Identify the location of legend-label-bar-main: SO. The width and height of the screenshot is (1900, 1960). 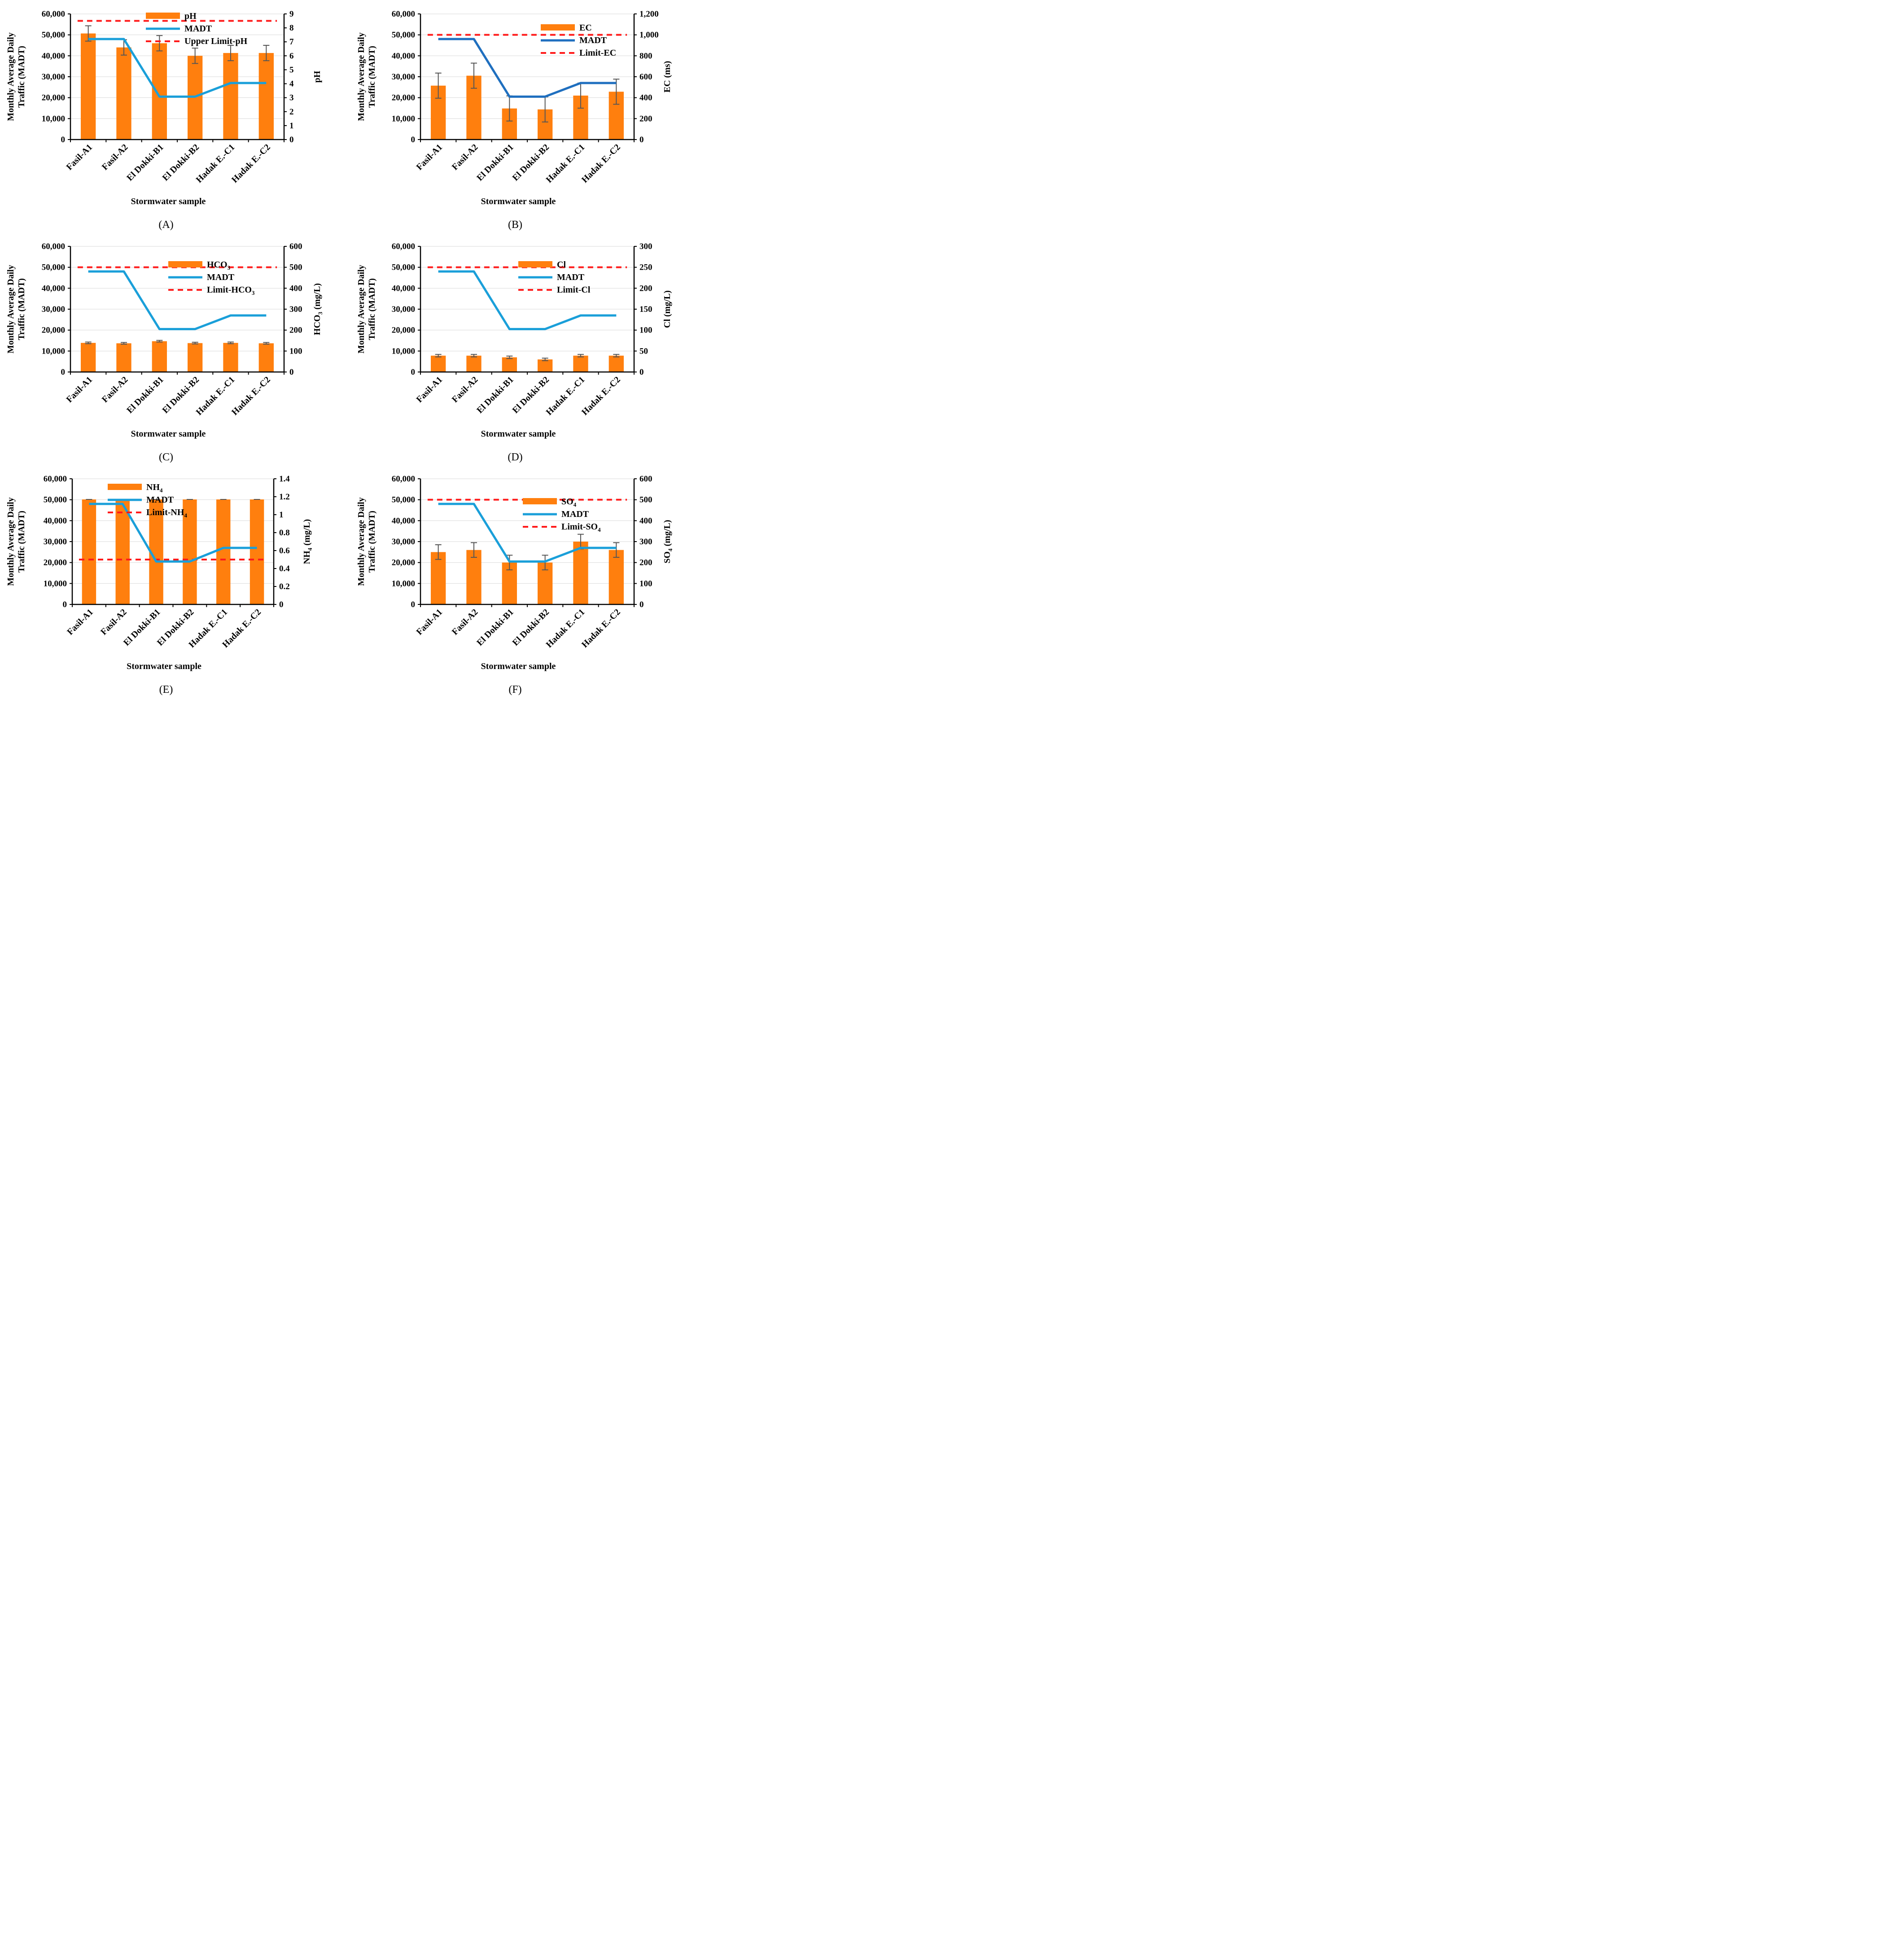
(567, 502).